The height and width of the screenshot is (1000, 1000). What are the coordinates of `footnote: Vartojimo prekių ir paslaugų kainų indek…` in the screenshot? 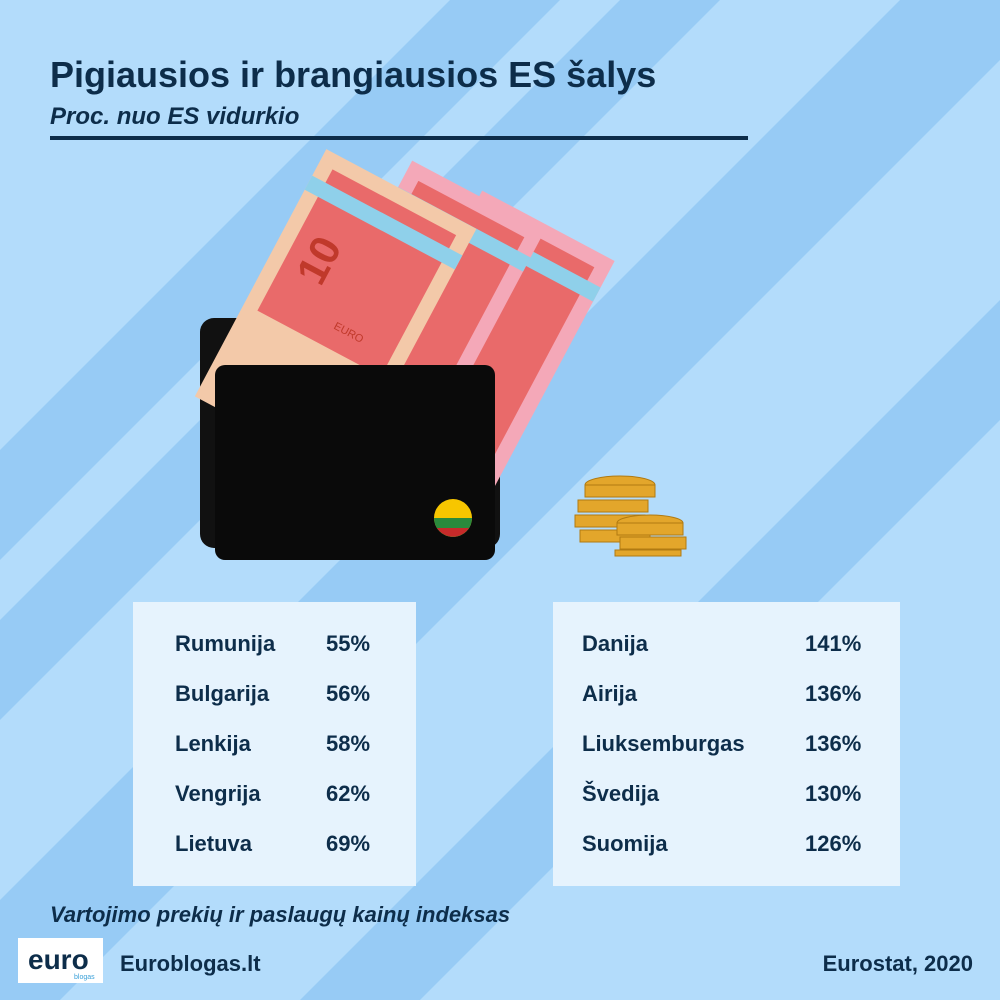 It's located at (280, 914).